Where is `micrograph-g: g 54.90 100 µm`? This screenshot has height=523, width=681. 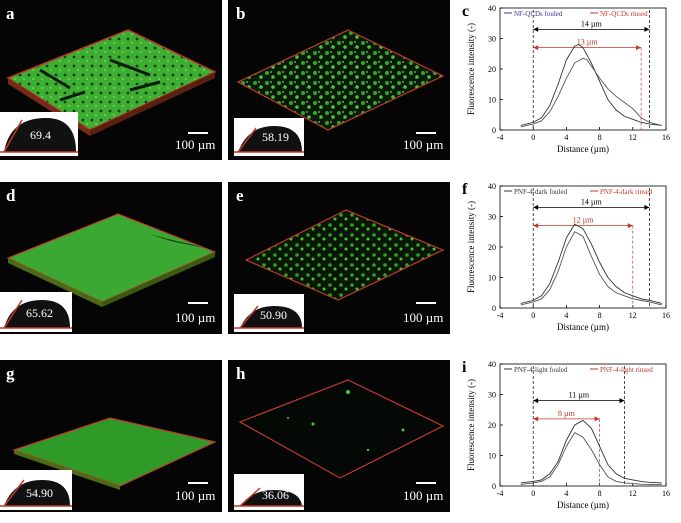
micrograph-g: g 54.90 100 µm is located at coordinates (111, 436).